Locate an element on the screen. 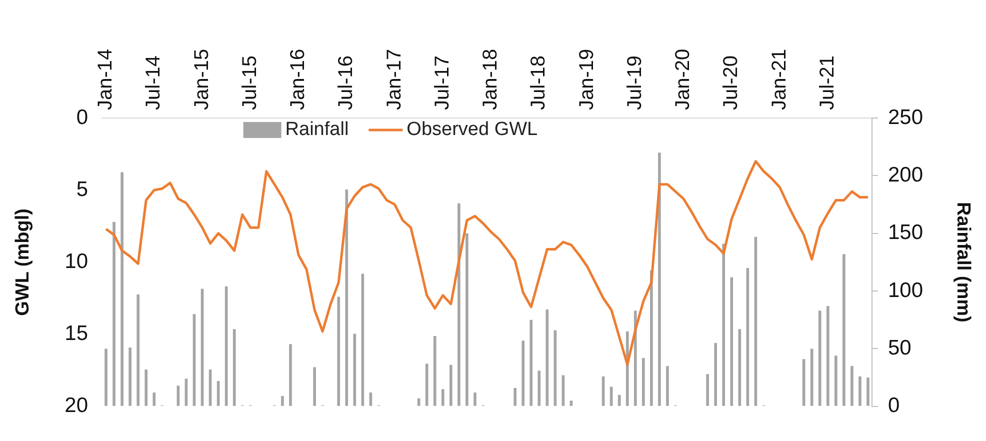  x-tick-label: Jan-15 is located at coordinates (201, 79).